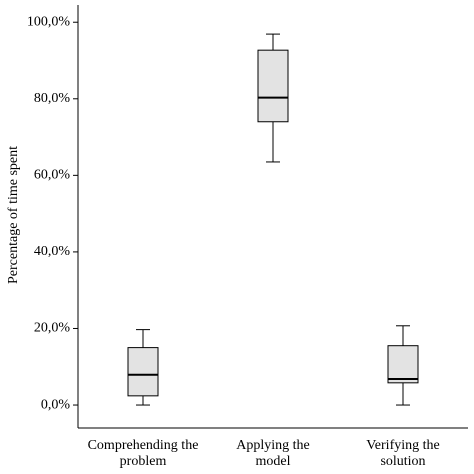 The image size is (474, 474). Describe the element at coordinates (273, 461) in the screenshot. I see `x-tick-label: model` at that location.